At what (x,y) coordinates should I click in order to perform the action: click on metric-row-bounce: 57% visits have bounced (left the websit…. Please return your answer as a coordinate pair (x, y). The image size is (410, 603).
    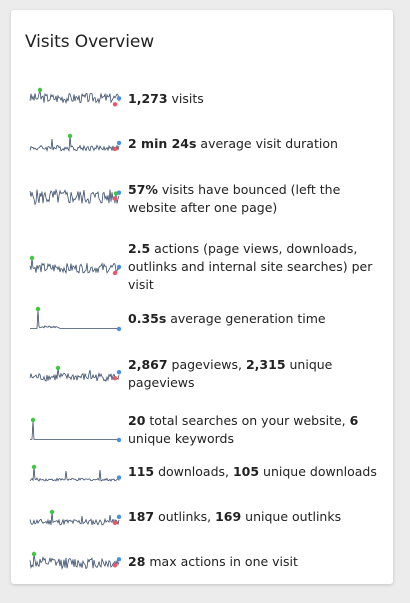
    Looking at the image, I should click on (205, 199).